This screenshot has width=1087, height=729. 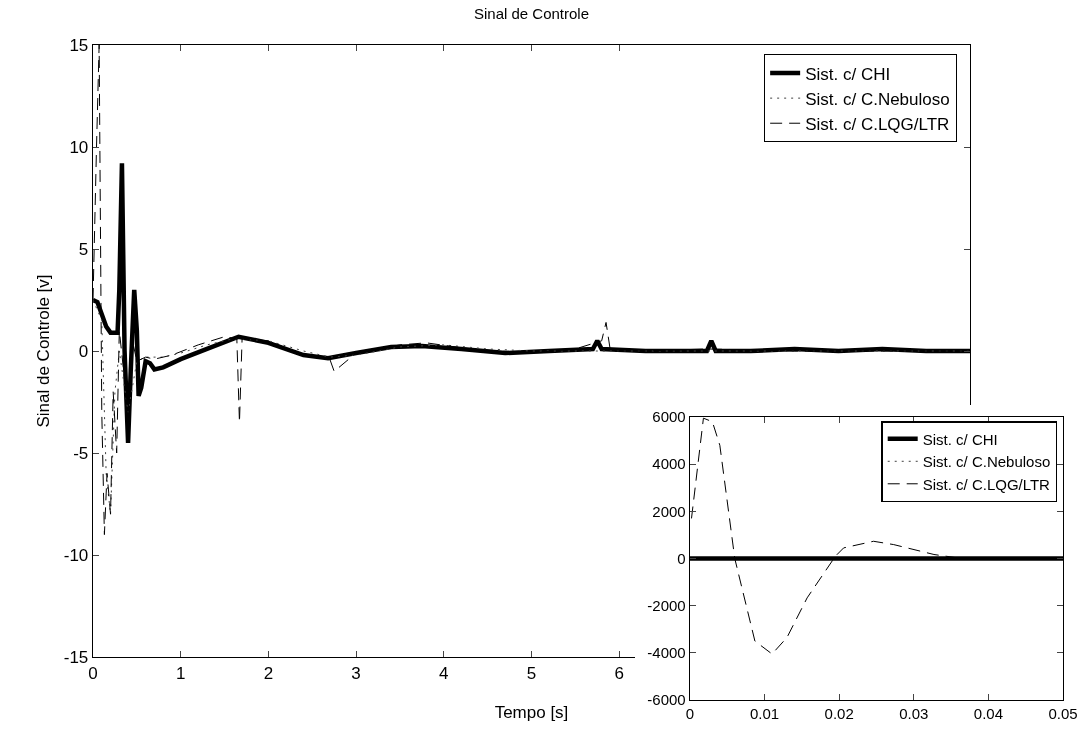 I want to click on x-tick-label: 3, so click(x=356, y=673).